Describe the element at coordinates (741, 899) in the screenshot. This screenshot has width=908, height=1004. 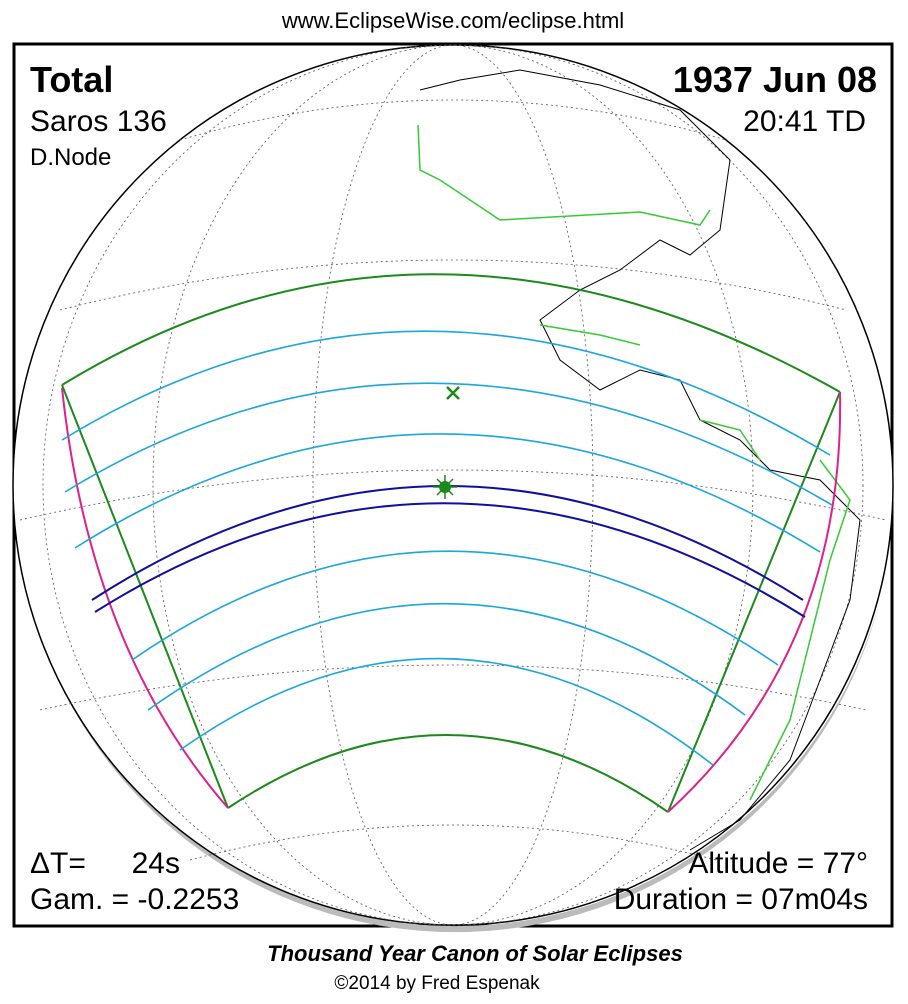
I see `duration: Duration = 07m04s` at that location.